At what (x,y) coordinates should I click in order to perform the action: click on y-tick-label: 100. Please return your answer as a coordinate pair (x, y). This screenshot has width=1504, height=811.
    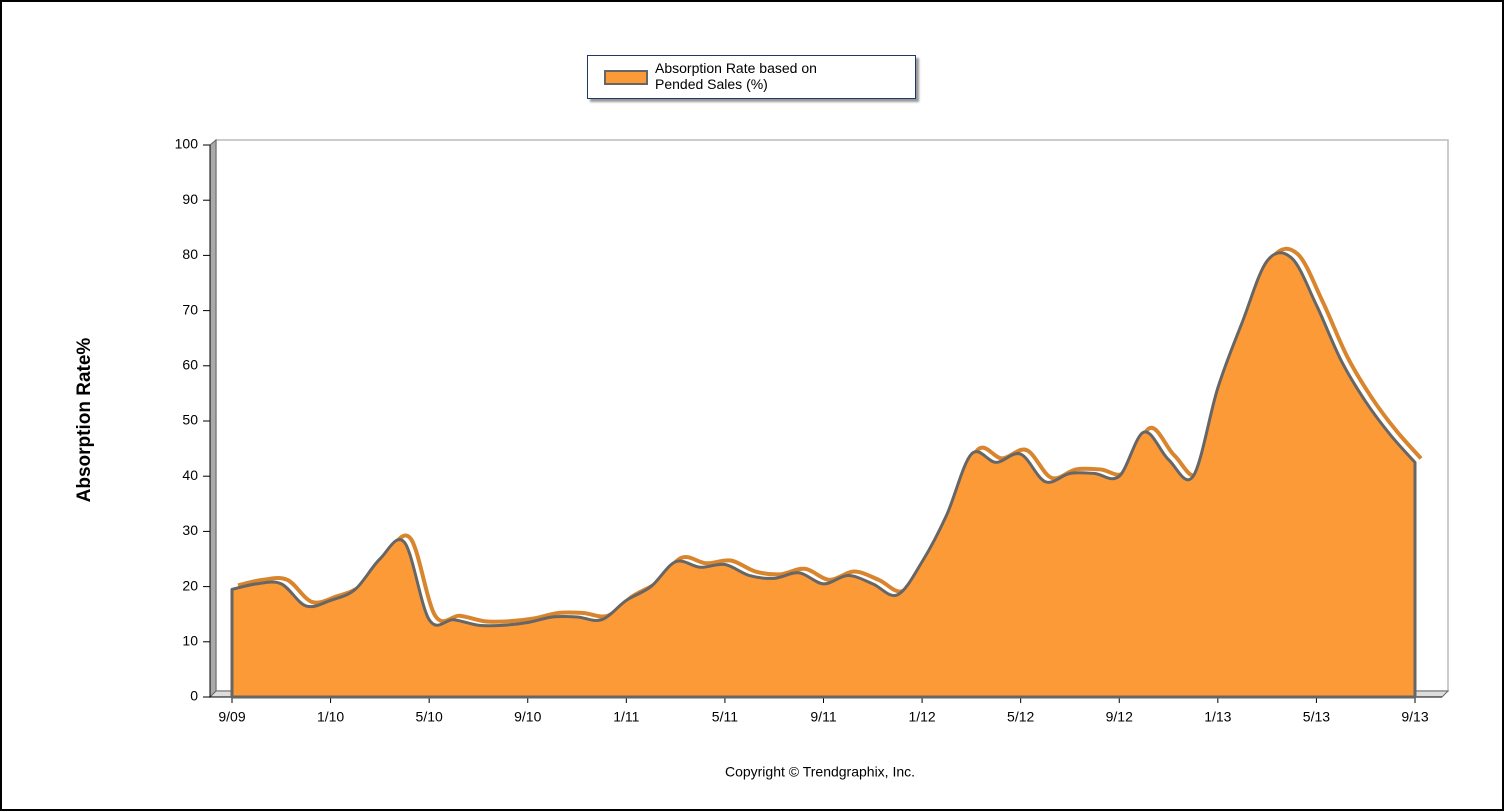
    Looking at the image, I should click on (187, 144).